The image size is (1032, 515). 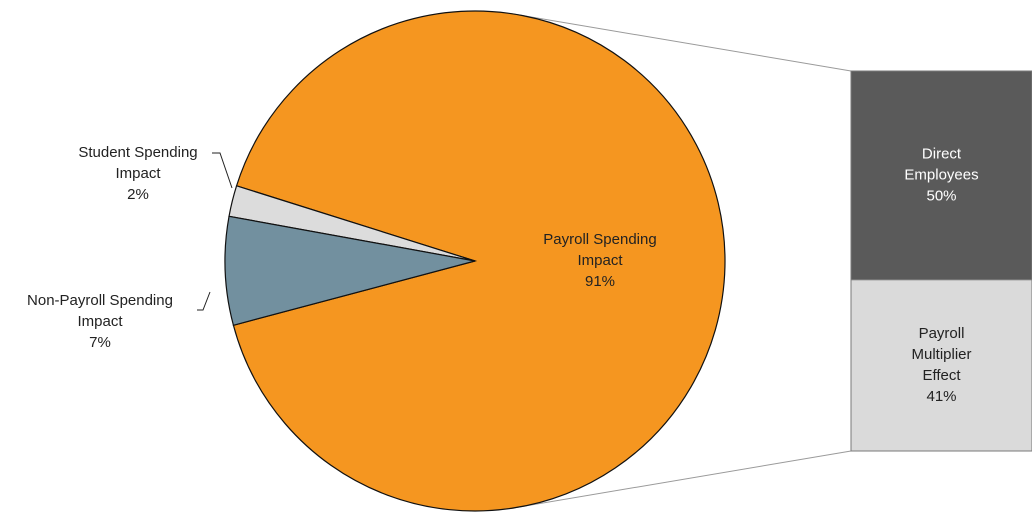 What do you see at coordinates (222, 170) in the screenshot?
I see `leader-line-student-spending` at bounding box center [222, 170].